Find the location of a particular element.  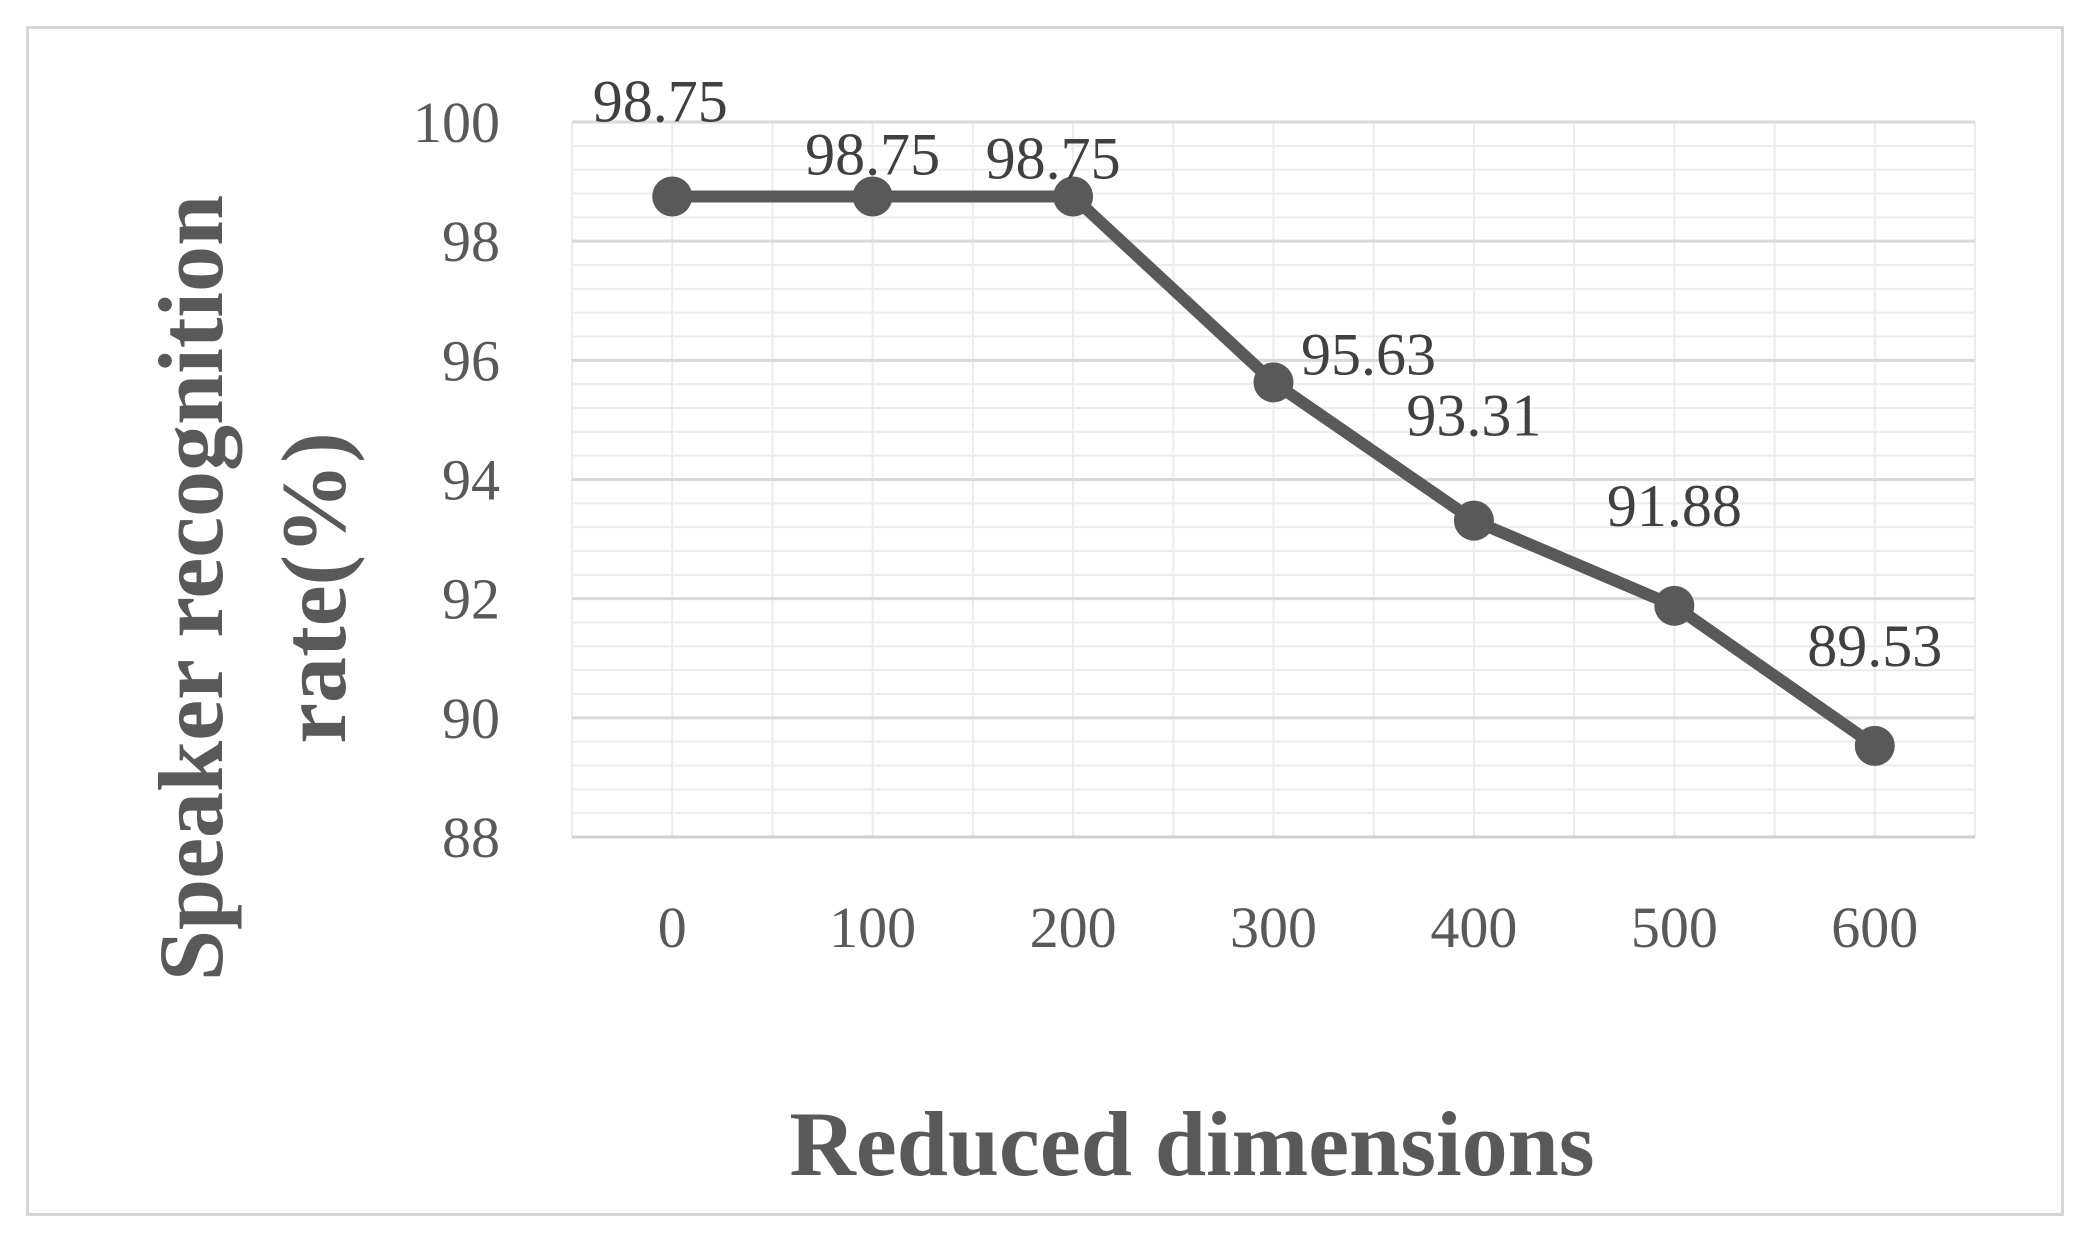

x-tick-label: 300 is located at coordinates (1273, 927).